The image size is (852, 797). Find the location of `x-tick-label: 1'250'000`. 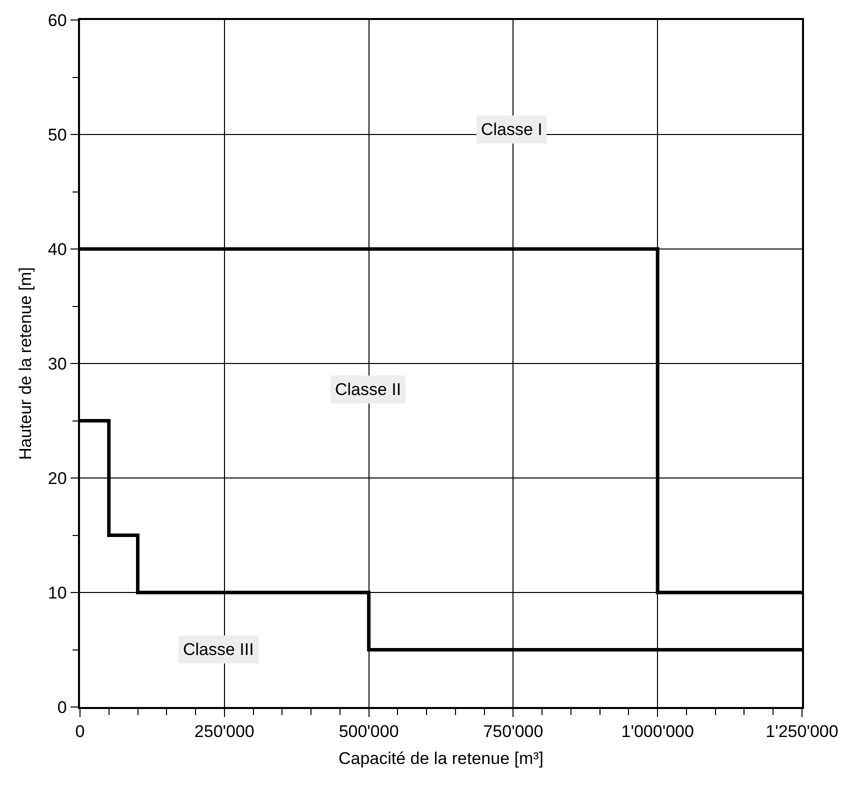

x-tick-label: 1'250'000 is located at coordinates (802, 732).